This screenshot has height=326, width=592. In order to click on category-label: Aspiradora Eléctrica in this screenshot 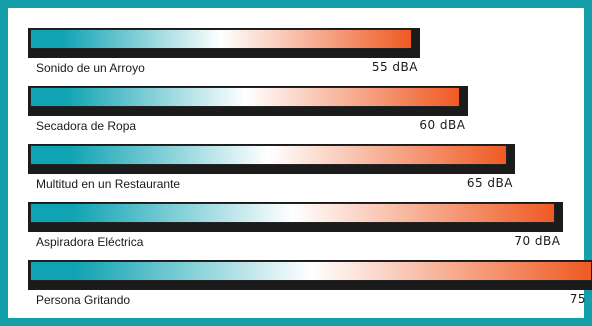, I will do `click(90, 242)`.